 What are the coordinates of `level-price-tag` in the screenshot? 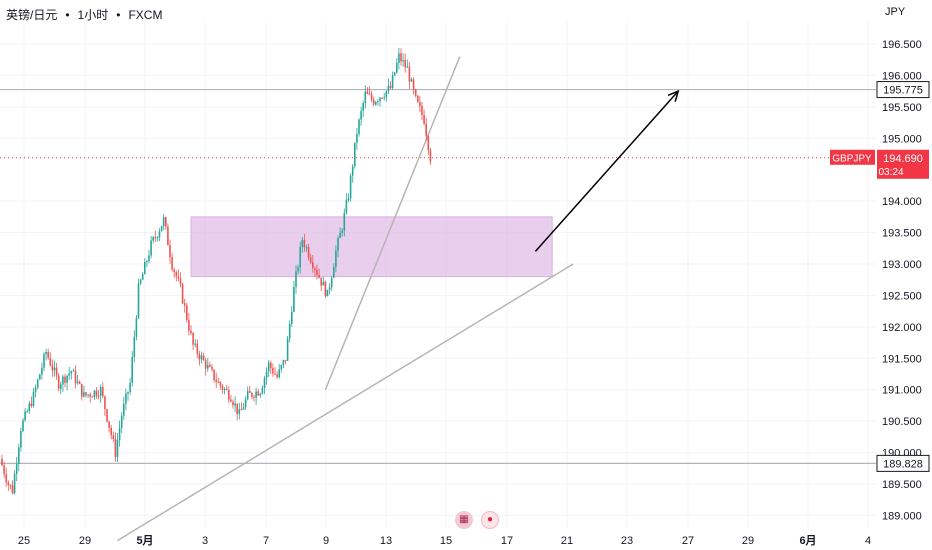 It's located at (903, 90).